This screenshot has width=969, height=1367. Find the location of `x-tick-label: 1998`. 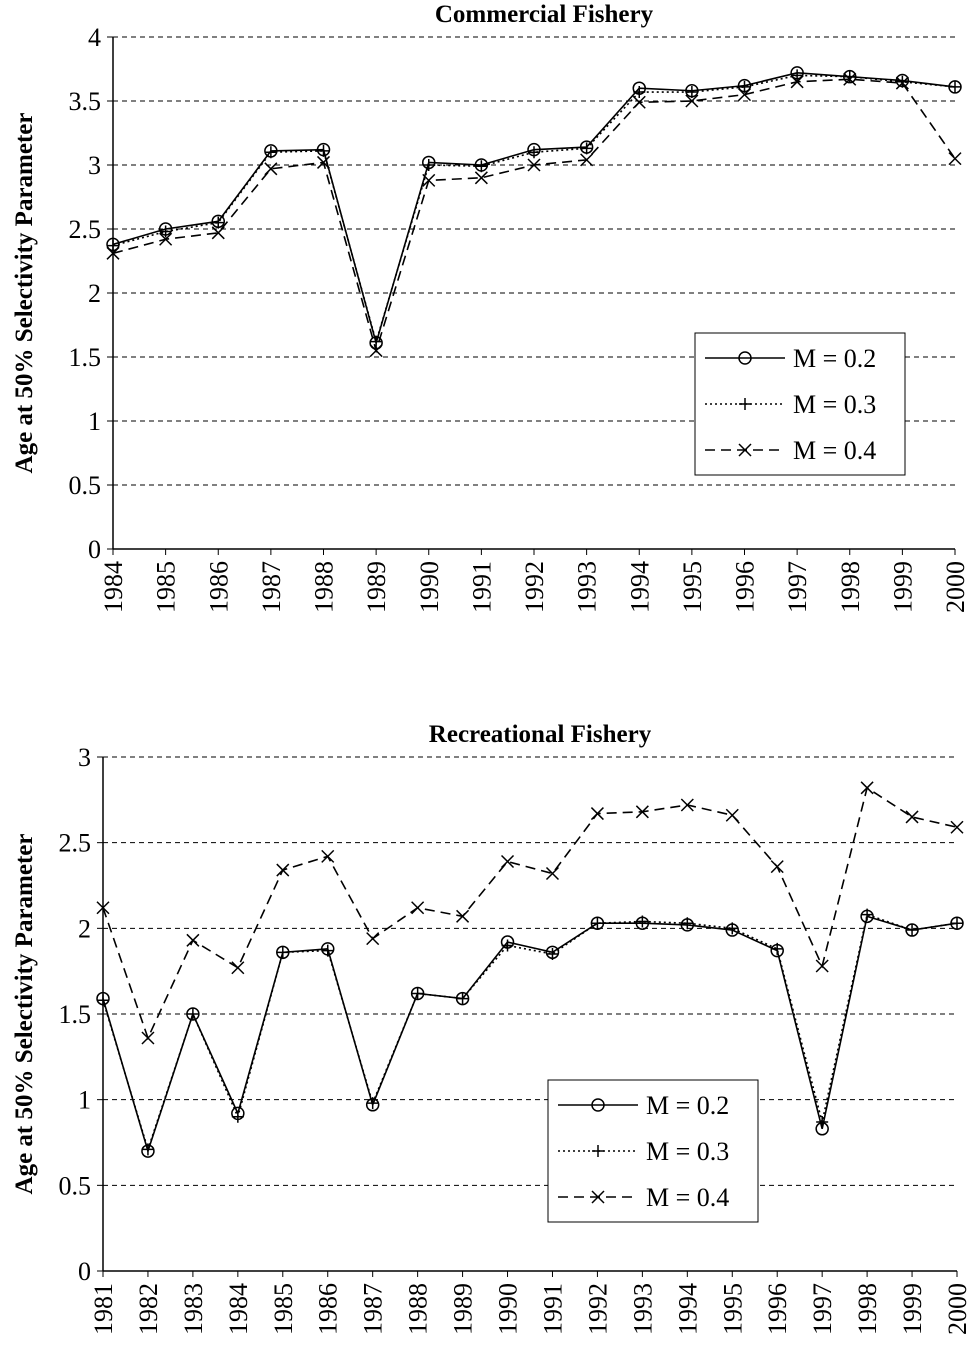

x-tick-label: 1998 is located at coordinates (867, 1309).